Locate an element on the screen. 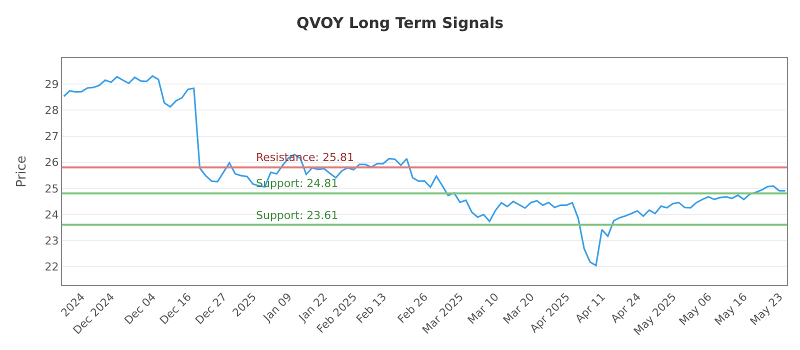 Image resolution: width=800 pixels, height=350 pixels. y-axis-title: Price is located at coordinates (22, 172).